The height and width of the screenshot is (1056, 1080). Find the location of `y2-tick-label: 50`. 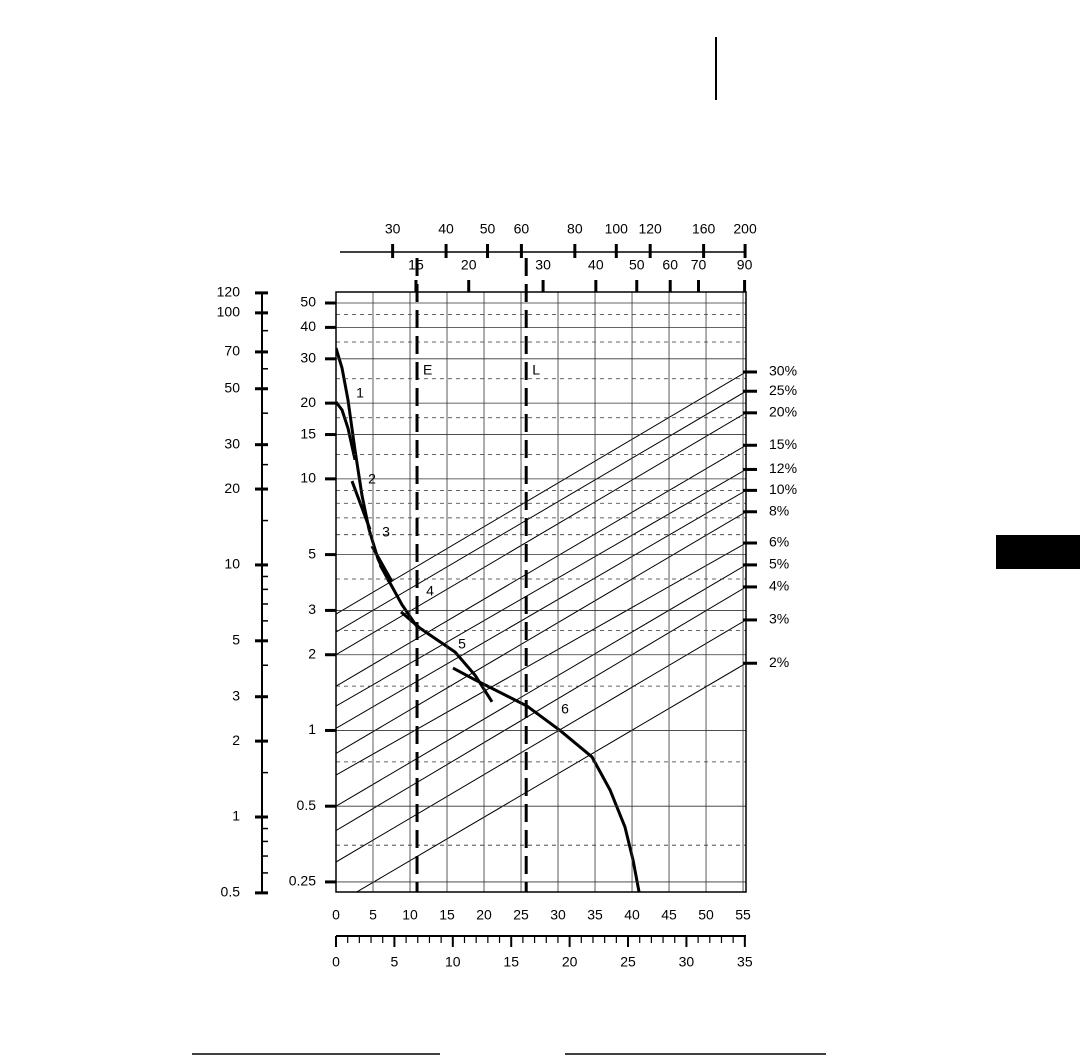

y2-tick-label: 50 is located at coordinates (232, 387).